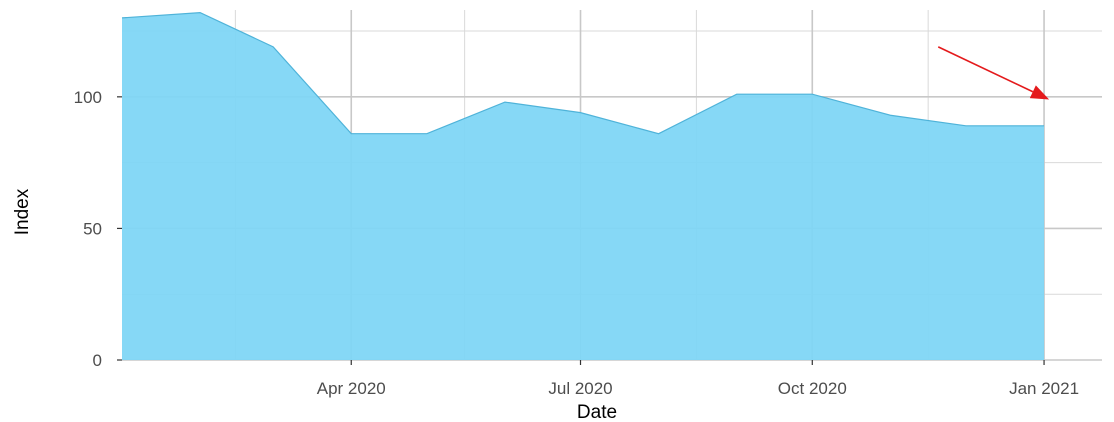 This screenshot has height=422, width=1114. What do you see at coordinates (88, 97) in the screenshot?
I see `y-tick-label-2: 100` at bounding box center [88, 97].